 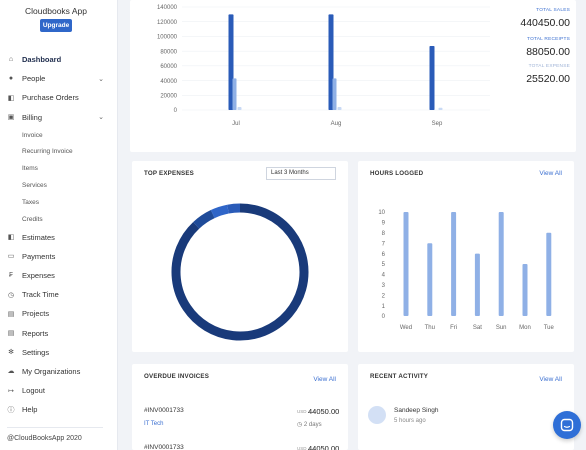 What do you see at coordinates (59, 409) in the screenshot?
I see `sidebar-item-help: ⓘ Help` at bounding box center [59, 409].